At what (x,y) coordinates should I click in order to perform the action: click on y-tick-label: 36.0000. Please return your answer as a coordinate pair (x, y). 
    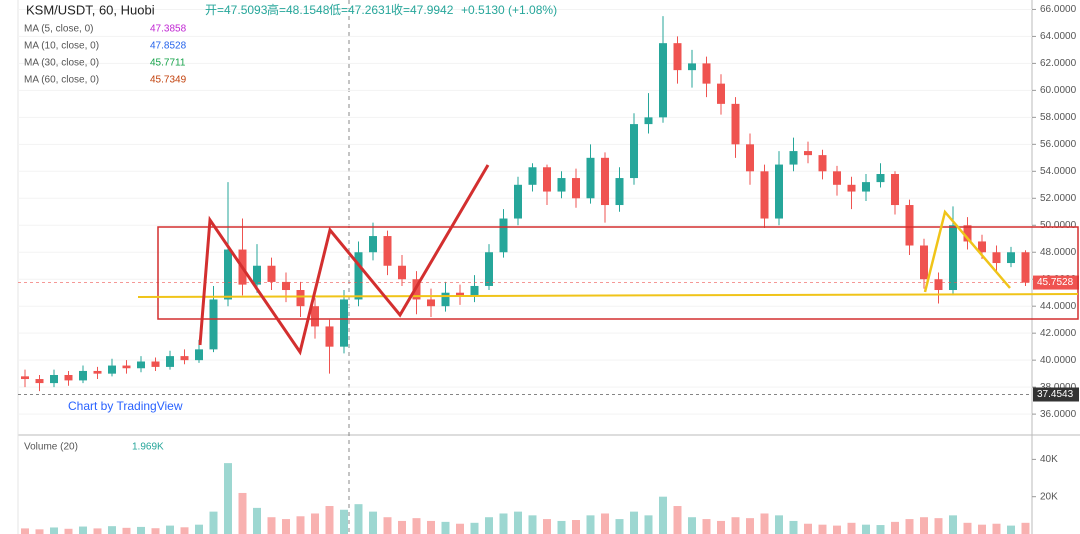
    Looking at the image, I should click on (1058, 414).